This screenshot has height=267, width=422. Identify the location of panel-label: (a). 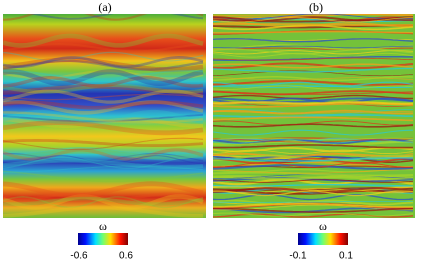
(104, 7).